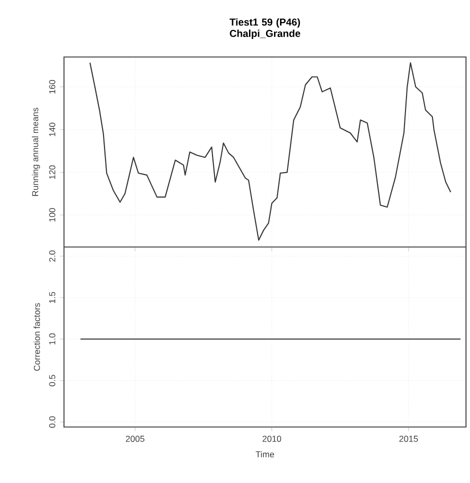 This screenshot has height=483, width=470. I want to click on y-tick-label: 140, so click(52, 129).